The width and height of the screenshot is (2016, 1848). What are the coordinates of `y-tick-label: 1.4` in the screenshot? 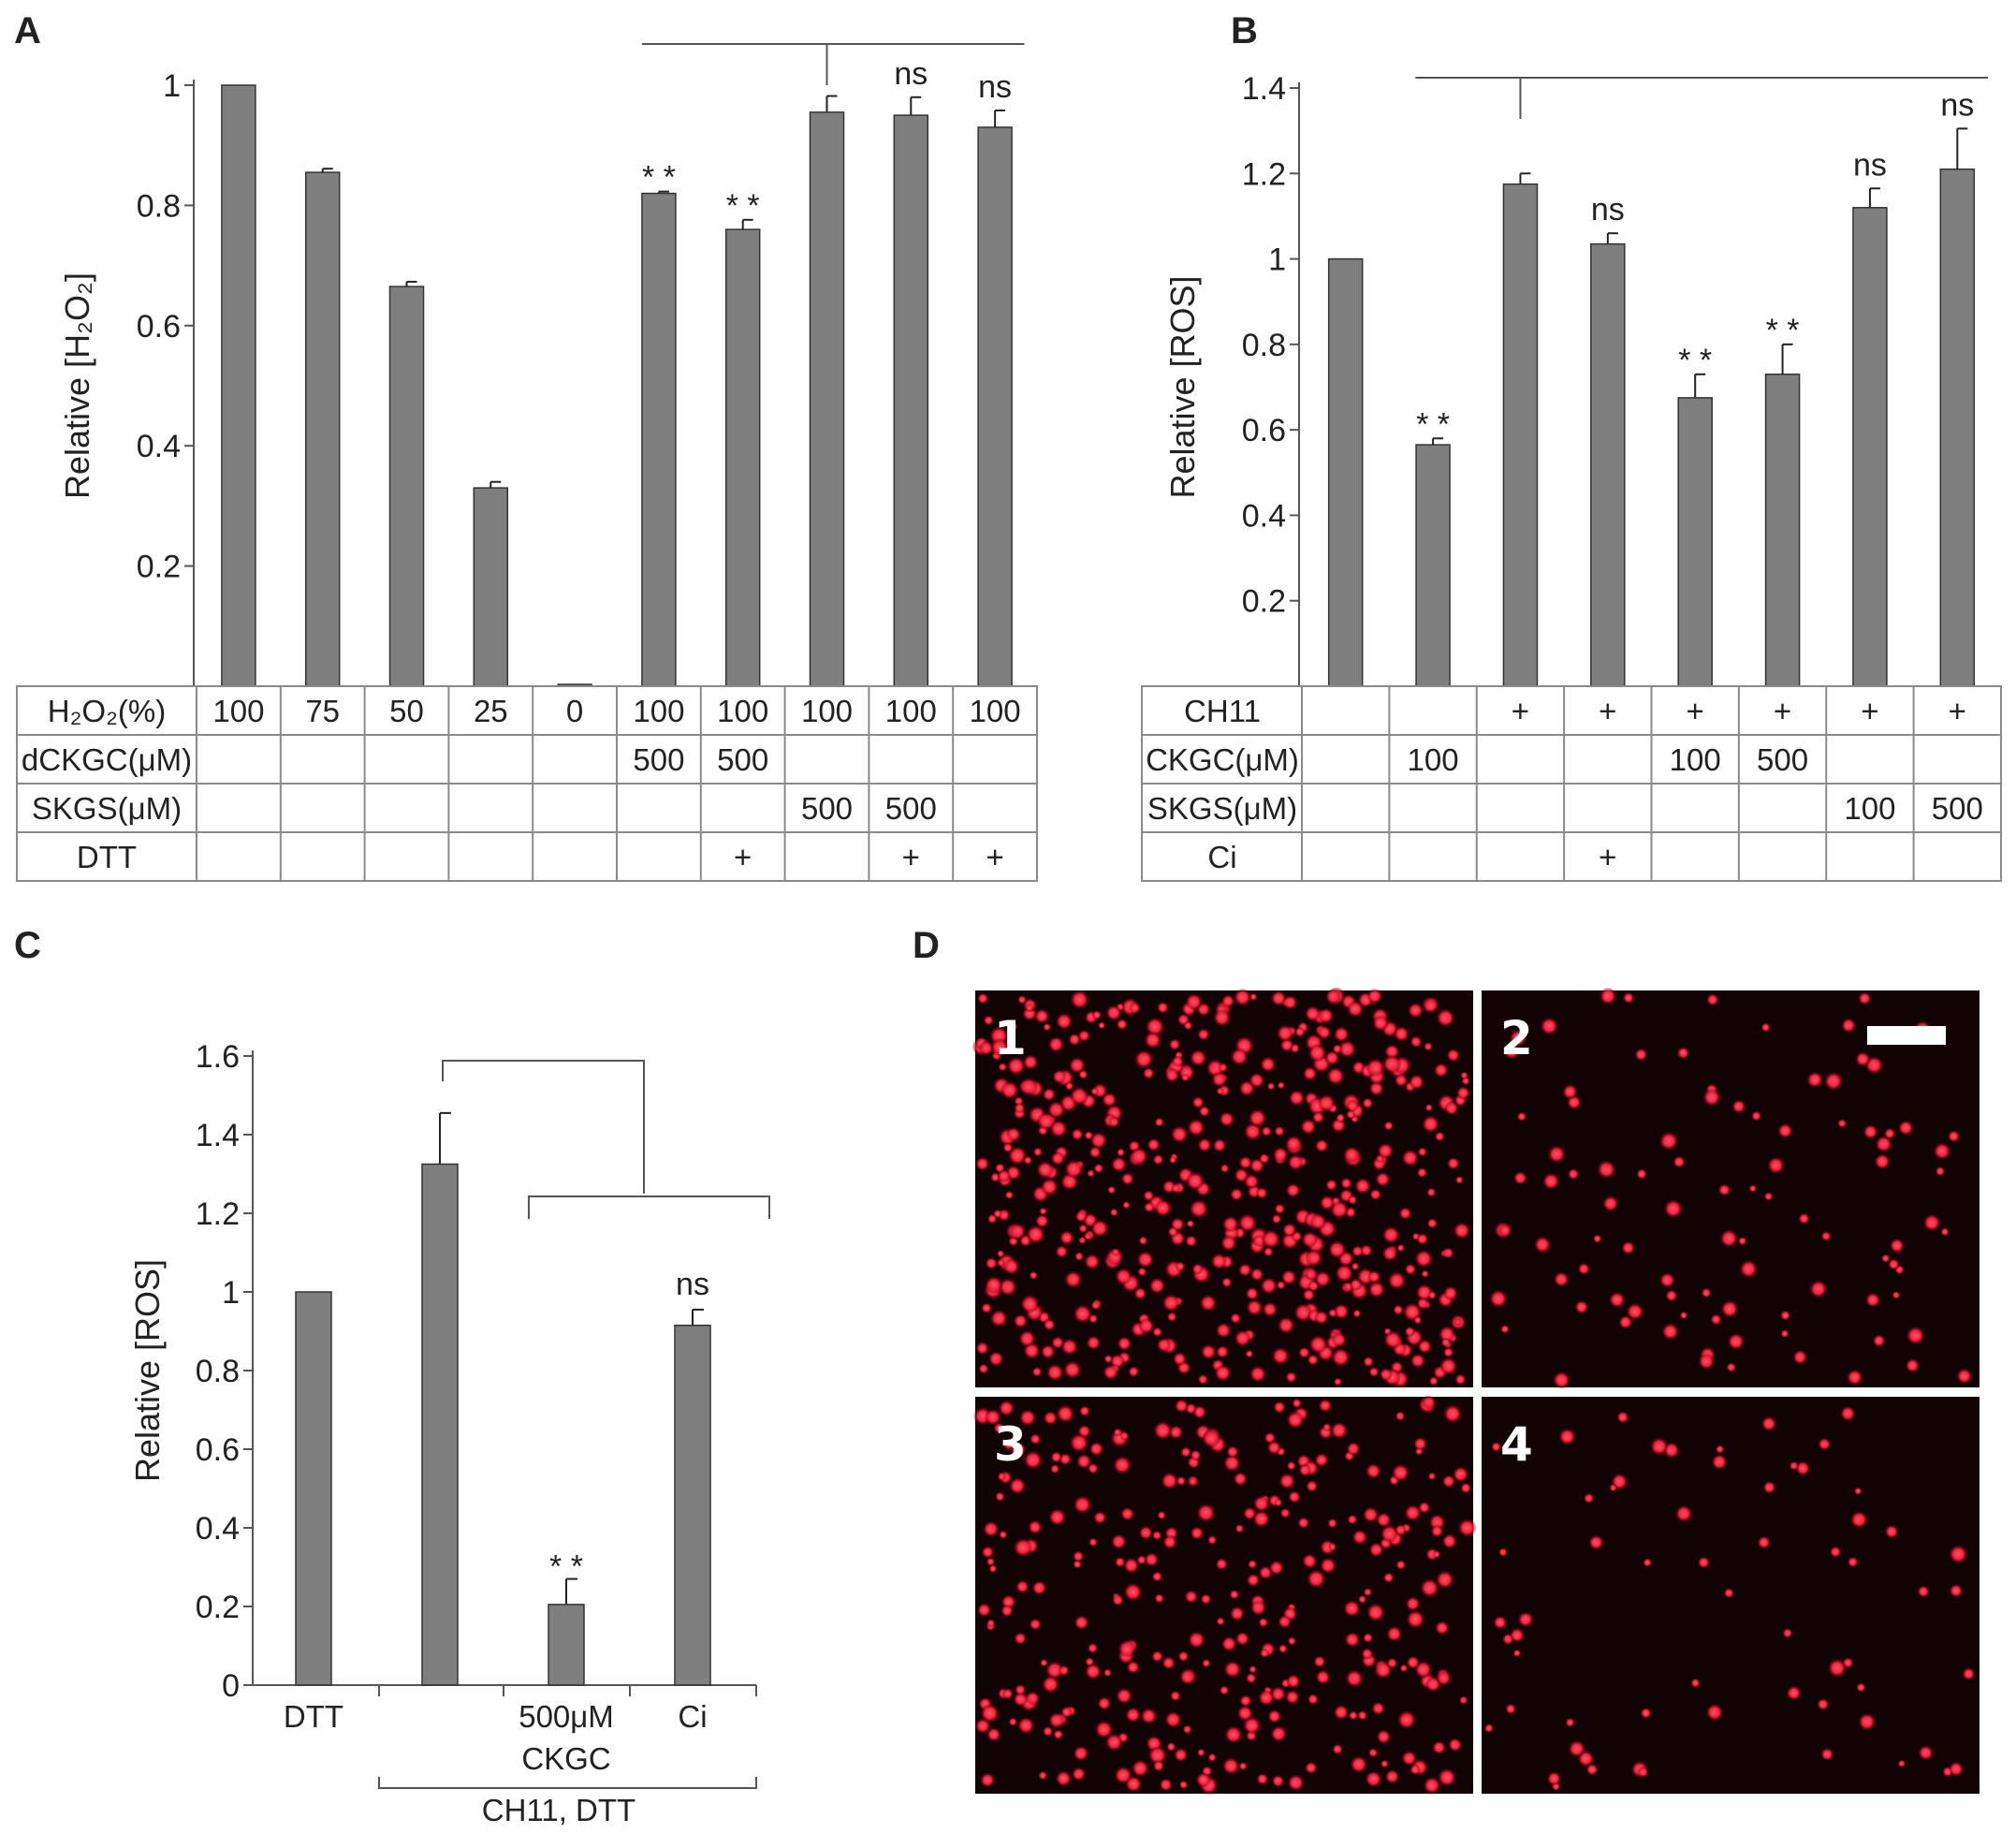 It's located at (1264, 89).